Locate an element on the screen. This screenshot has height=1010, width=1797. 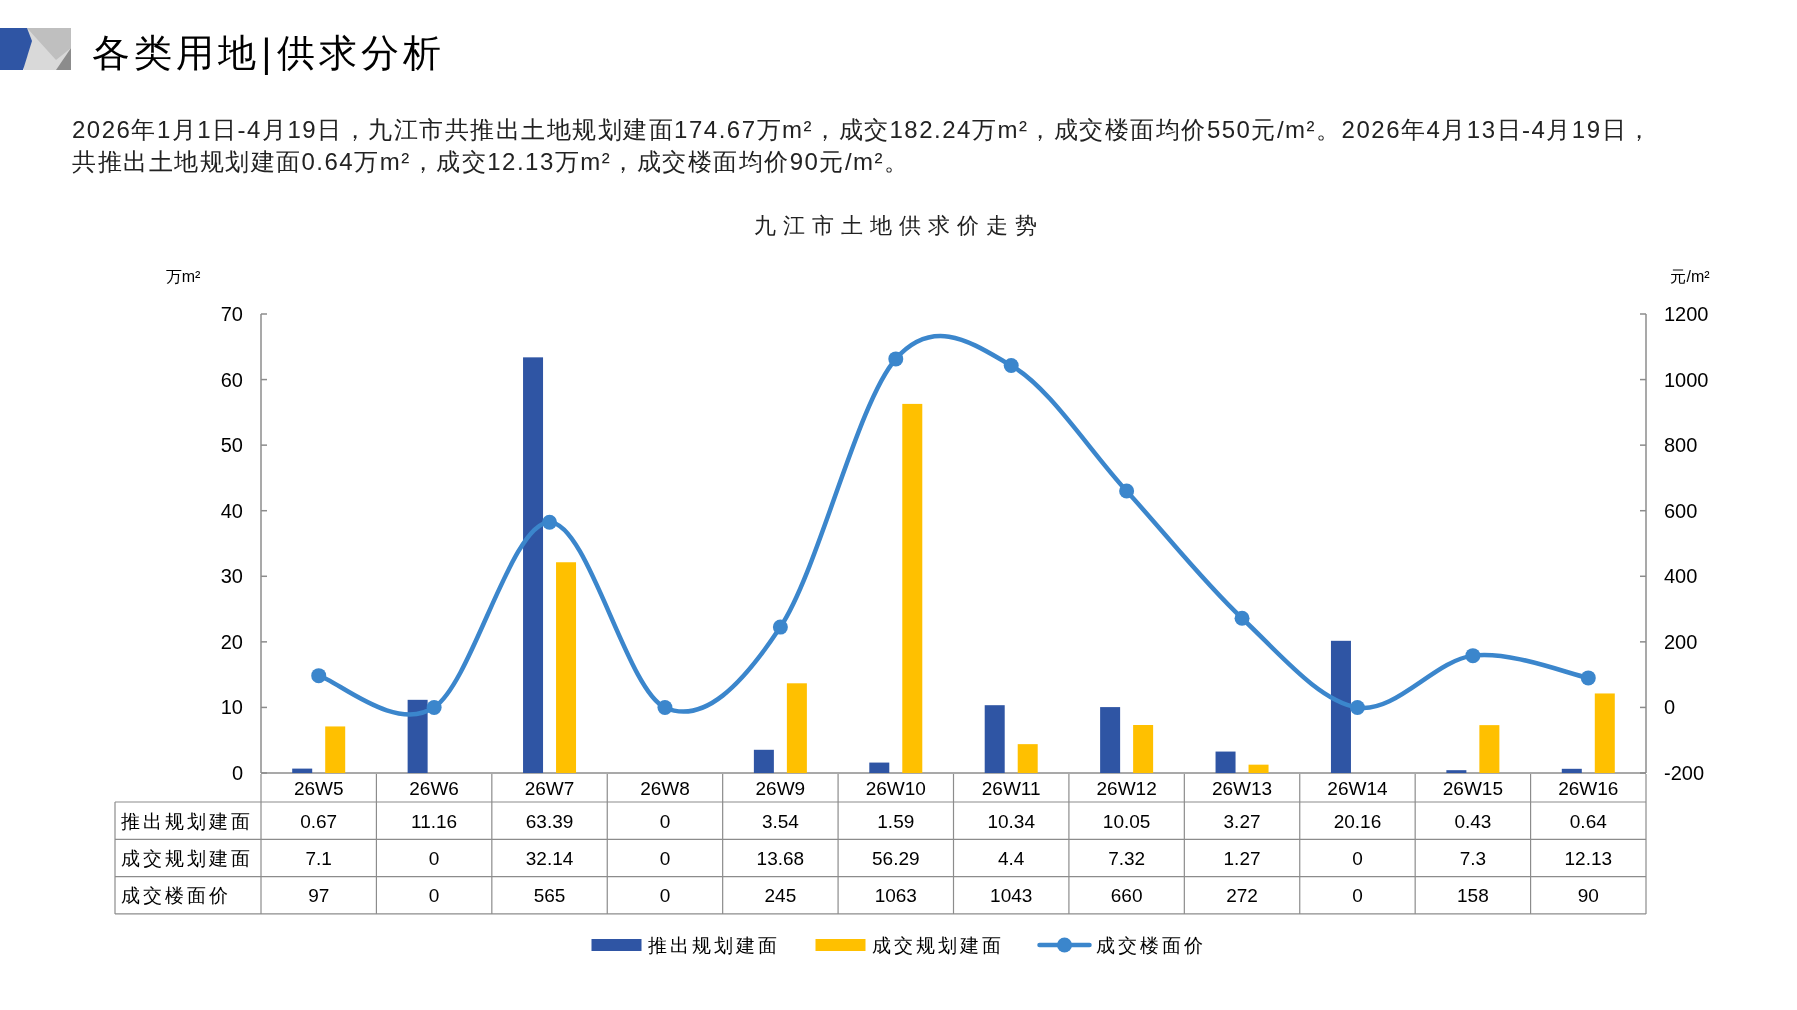
data-label: 0.64 is located at coordinates (1588, 821).